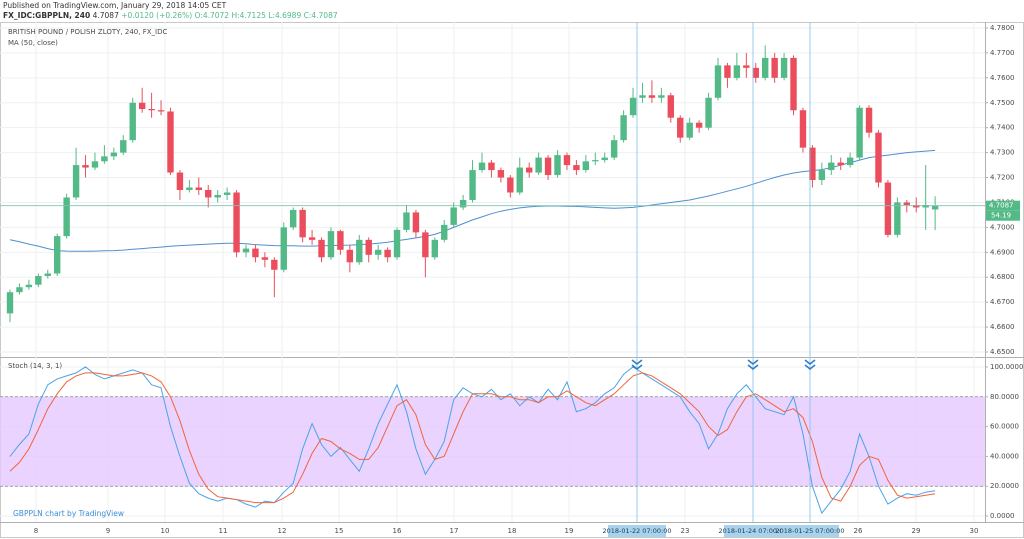 The image size is (1024, 539). I want to click on y-tick-label: 4.6600, so click(1002, 327).